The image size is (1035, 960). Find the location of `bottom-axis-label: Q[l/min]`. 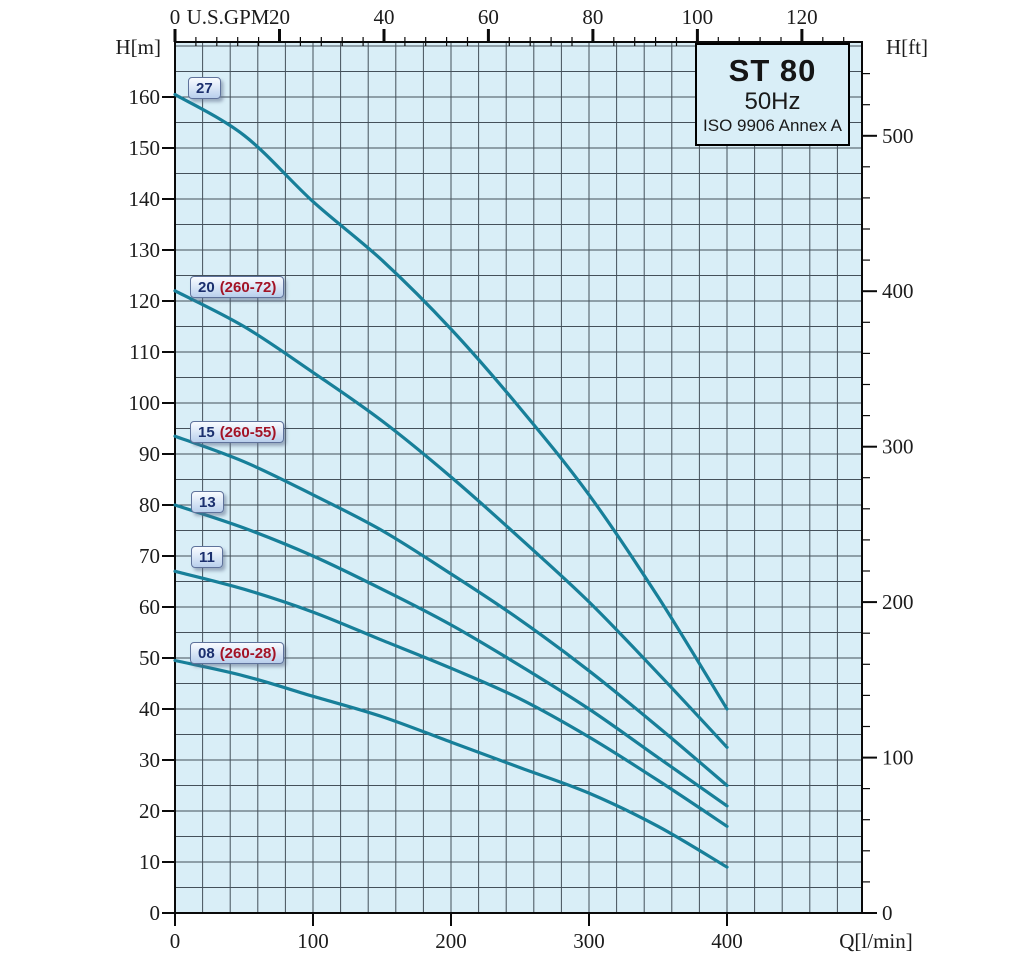

bottom-axis-label: Q[l/min] is located at coordinates (876, 941).